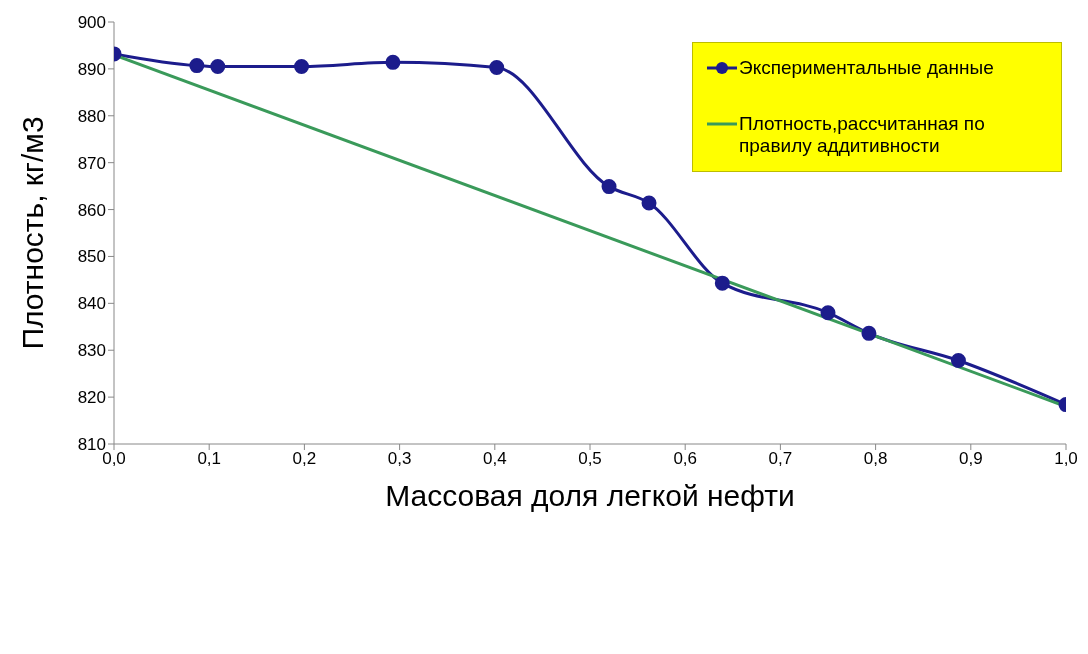 The image size is (1088, 654). Describe the element at coordinates (590, 495) in the screenshot. I see `x-axis-title: Массовая доля легкой нефти` at that location.